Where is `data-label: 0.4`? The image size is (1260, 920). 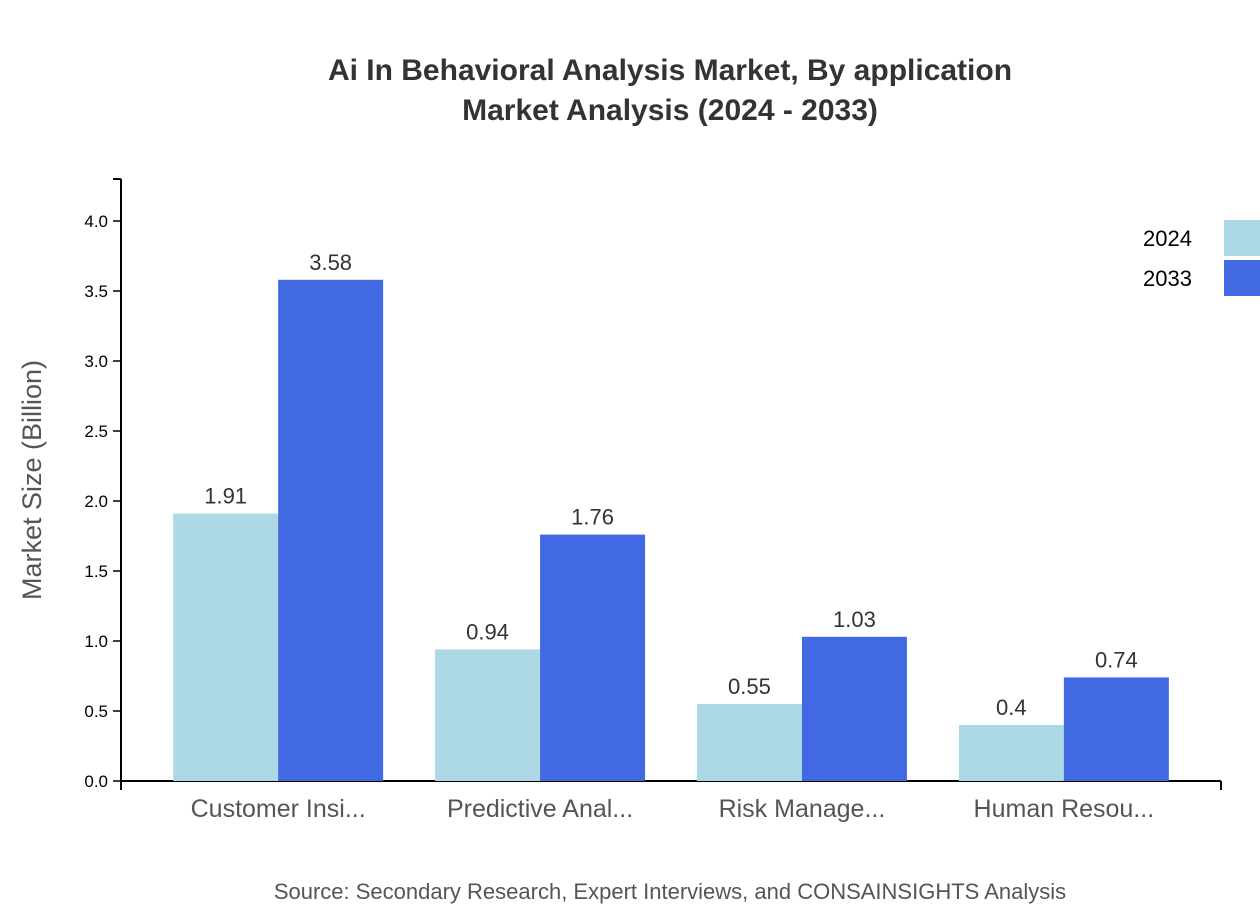
data-label: 0.4 is located at coordinates (1011, 707).